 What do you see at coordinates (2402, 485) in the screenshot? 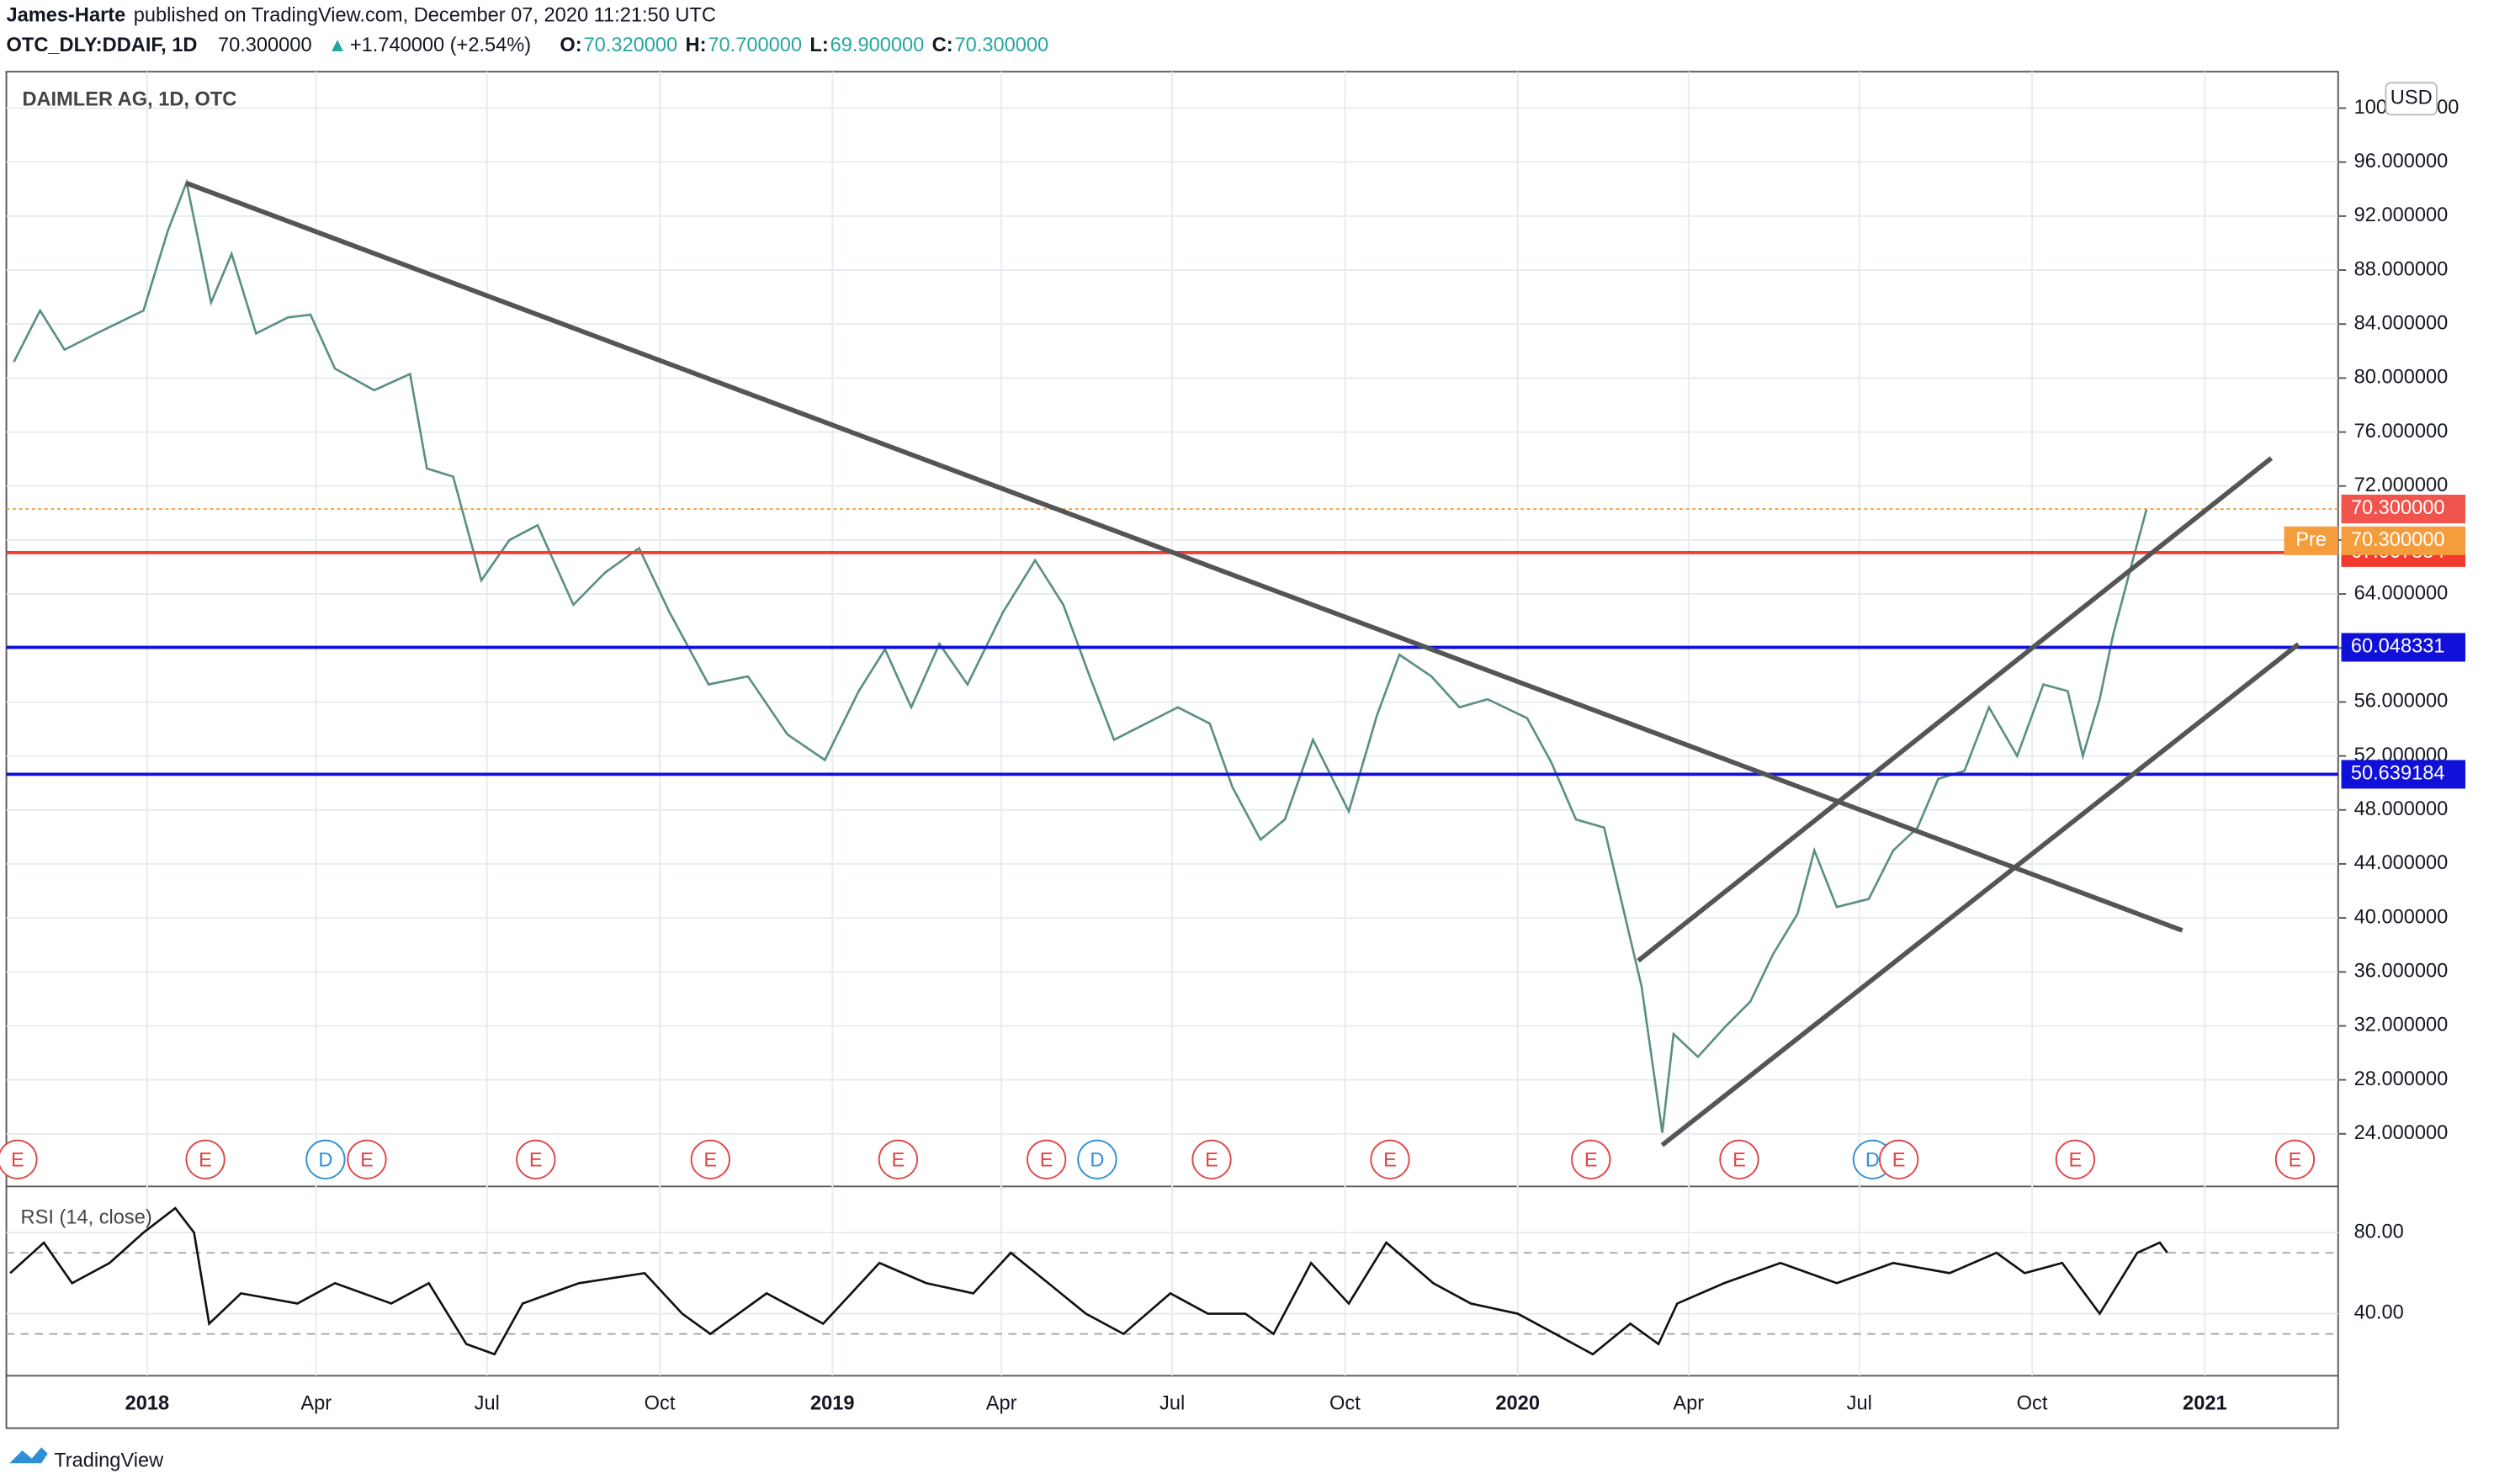
I see `y-tick-label: 72.000000` at bounding box center [2402, 485].